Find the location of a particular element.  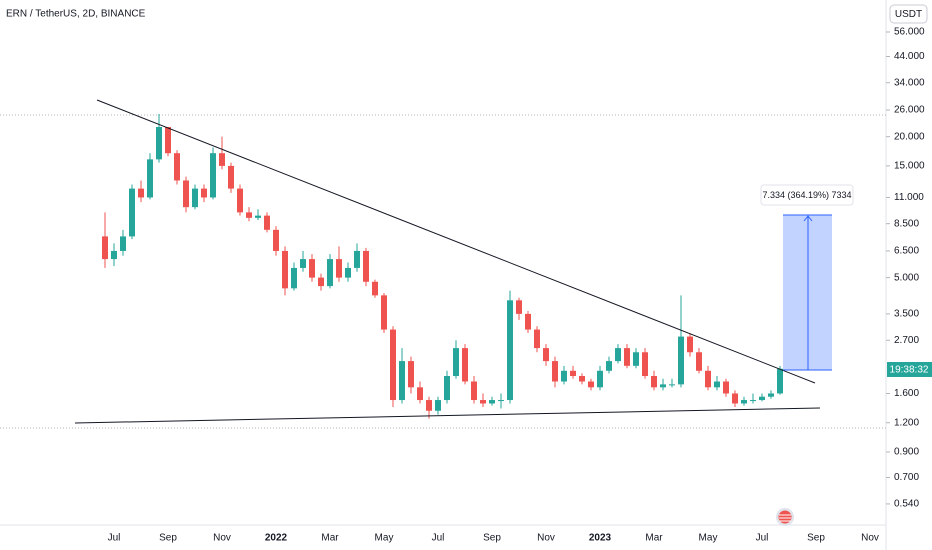

y-tick-label: 1.200 is located at coordinates (906, 422).